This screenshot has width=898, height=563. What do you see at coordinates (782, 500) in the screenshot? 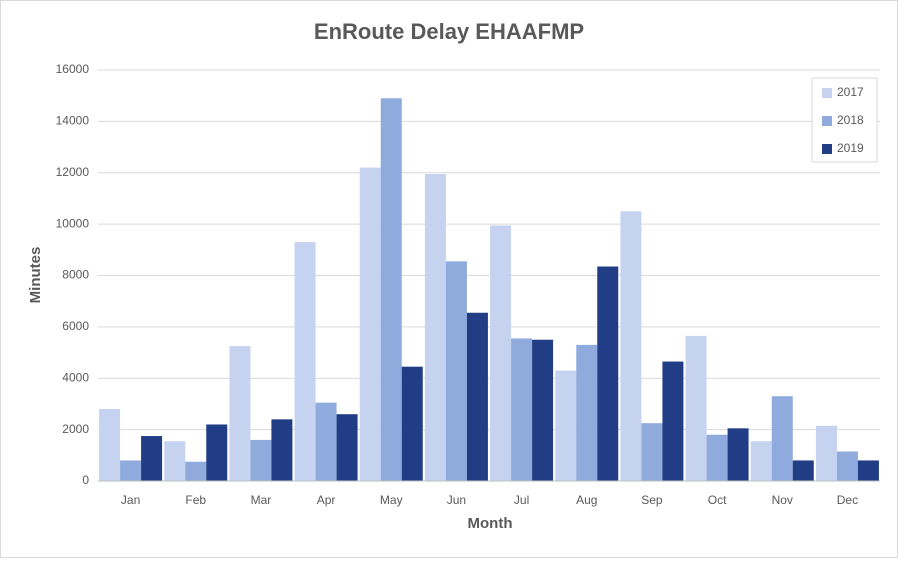
I see `x-tick-label: Nov` at bounding box center [782, 500].